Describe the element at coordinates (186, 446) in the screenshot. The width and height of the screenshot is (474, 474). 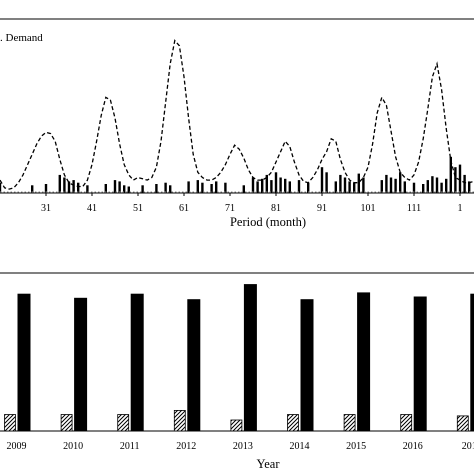
I see `bottom-tick-label: 2012` at that location.